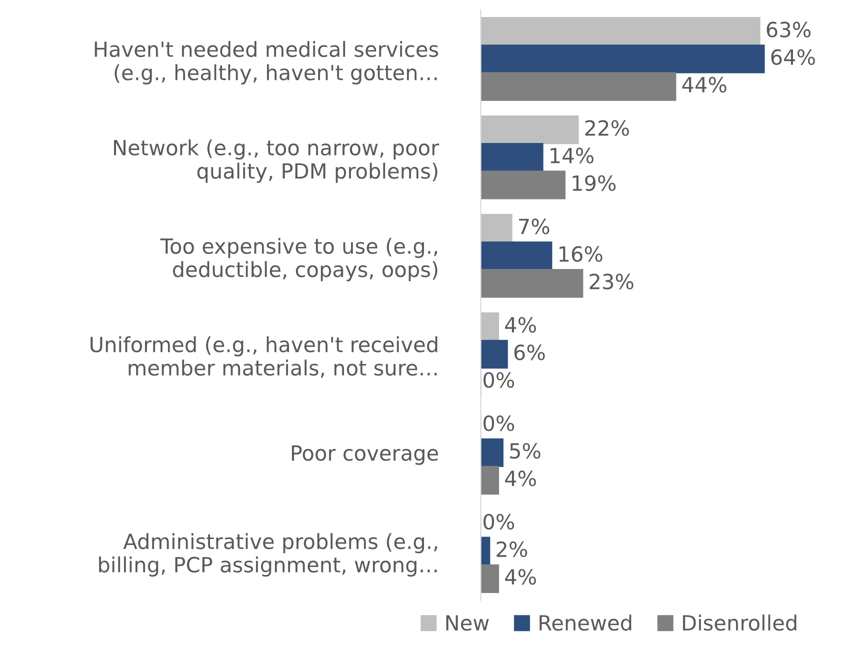  I want to click on data-label: 7%, so click(534, 226).